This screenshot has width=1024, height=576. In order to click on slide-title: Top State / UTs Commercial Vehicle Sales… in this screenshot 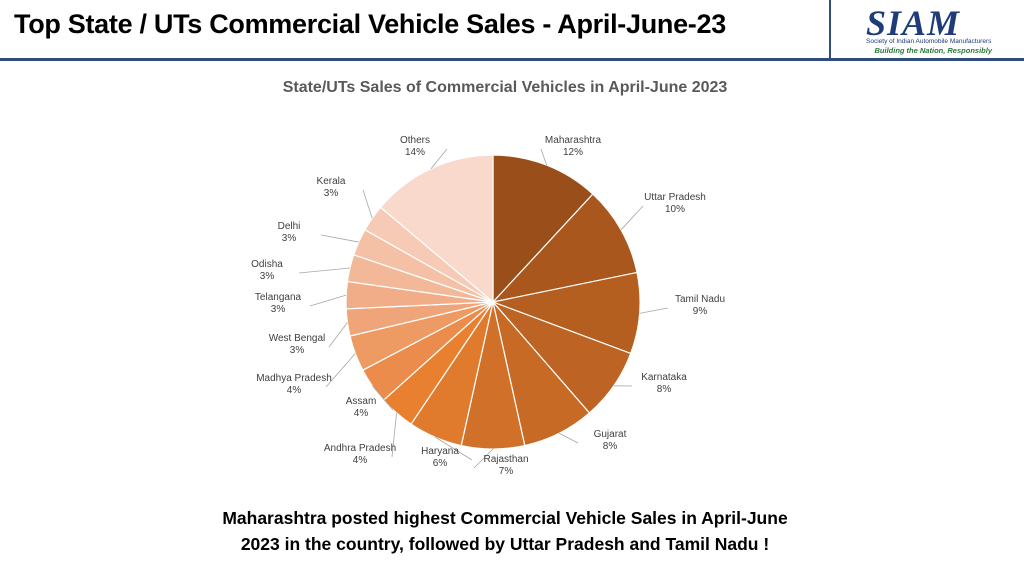, I will do `click(370, 24)`.